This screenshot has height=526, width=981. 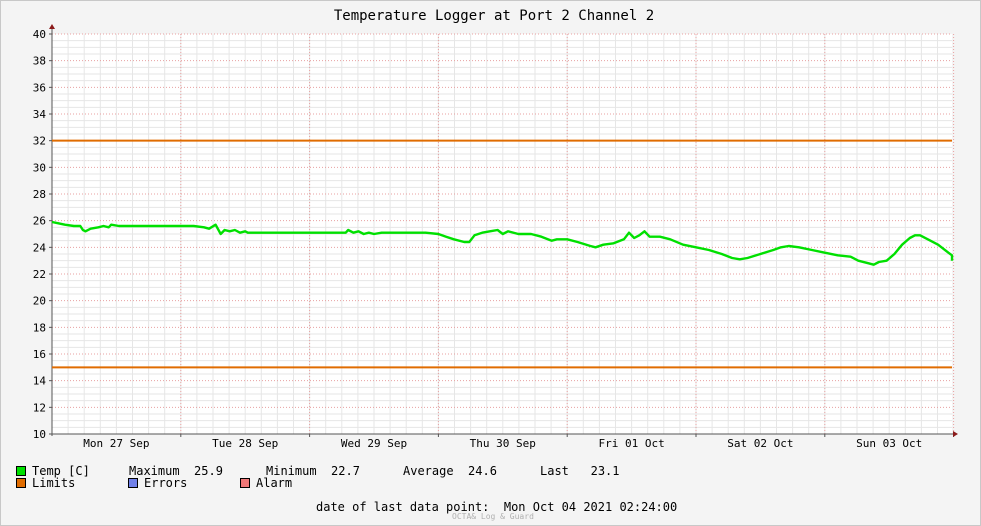 I want to click on legend-alarm: Alarm, so click(x=266, y=483).